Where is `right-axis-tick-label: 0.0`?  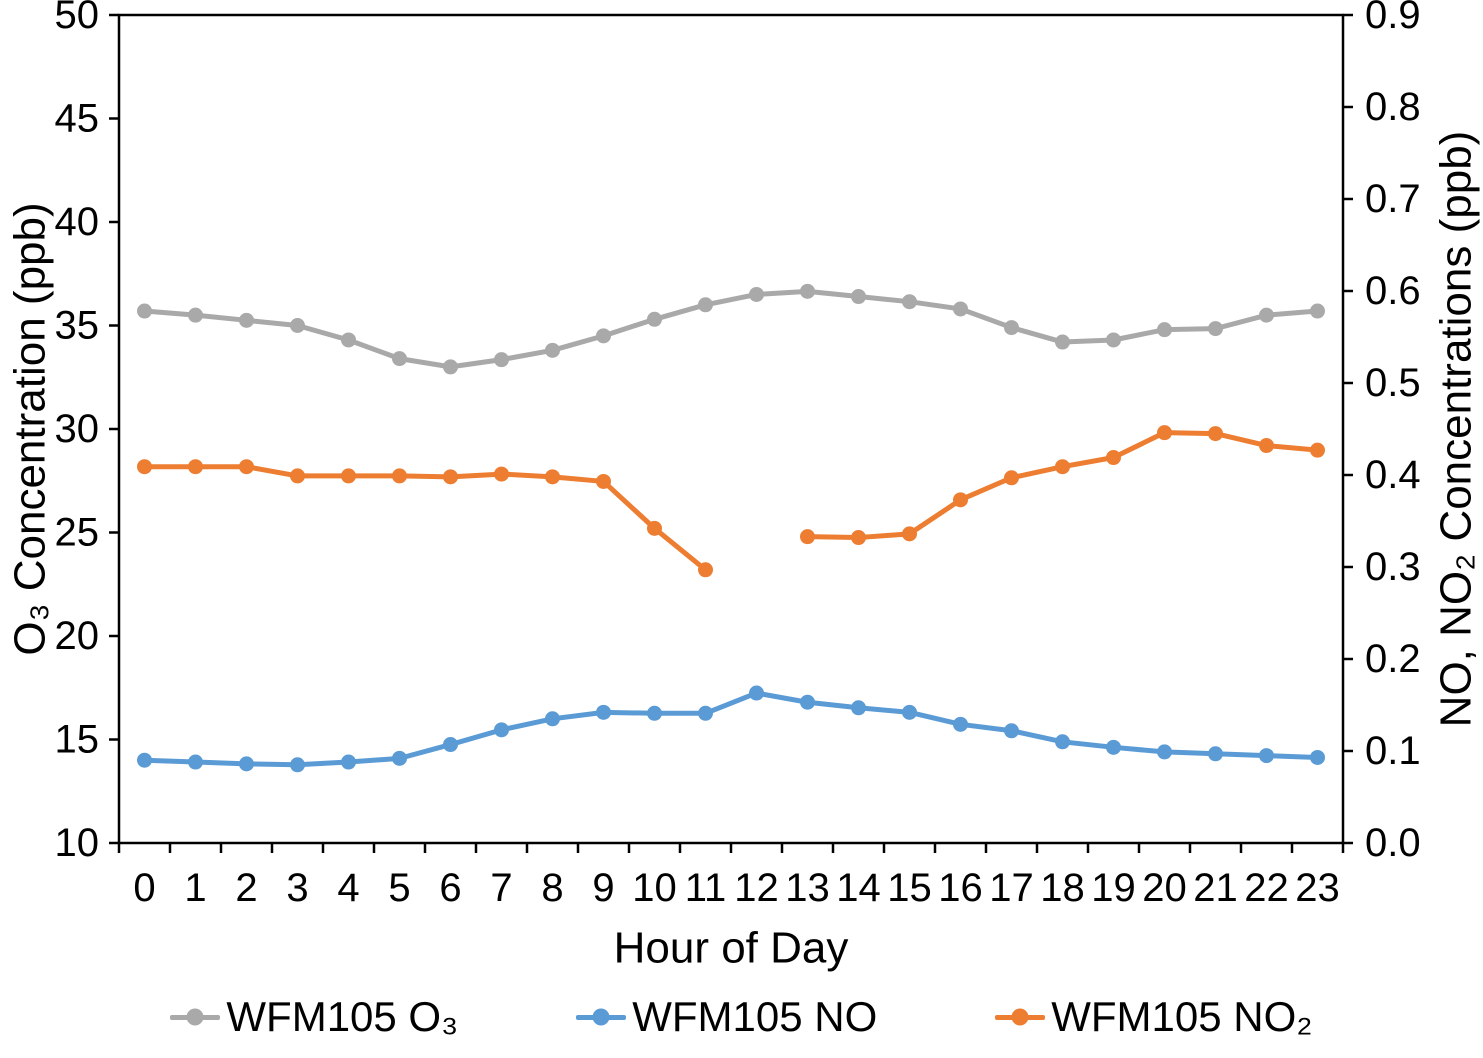 right-axis-tick-label: 0.0 is located at coordinates (1393, 843).